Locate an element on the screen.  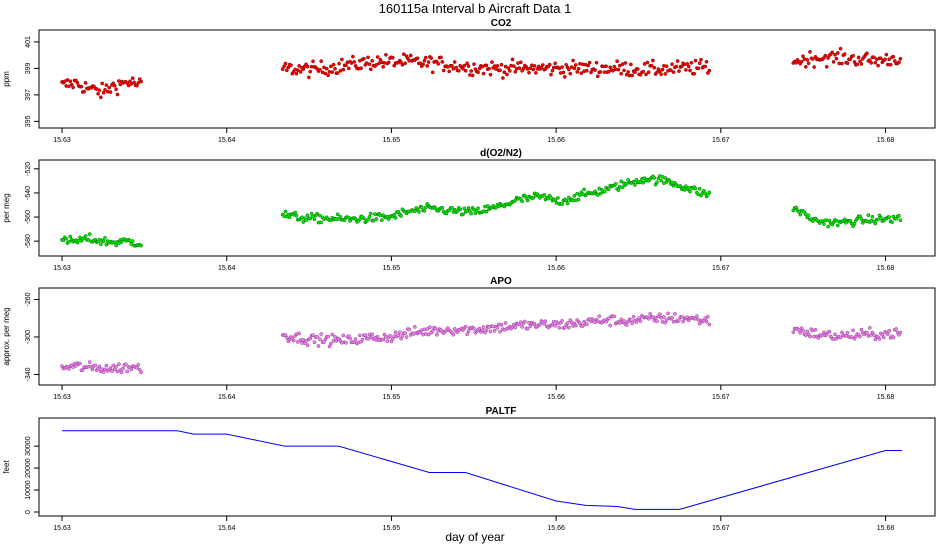
x-tick-label: 15.65 is located at coordinates (392, 528).